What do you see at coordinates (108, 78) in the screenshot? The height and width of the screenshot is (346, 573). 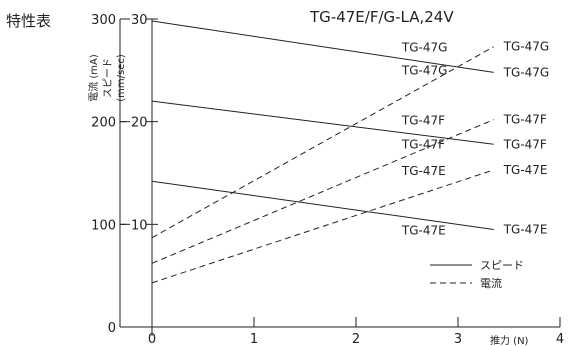 I see `svg-text: スピード` at bounding box center [108, 78].